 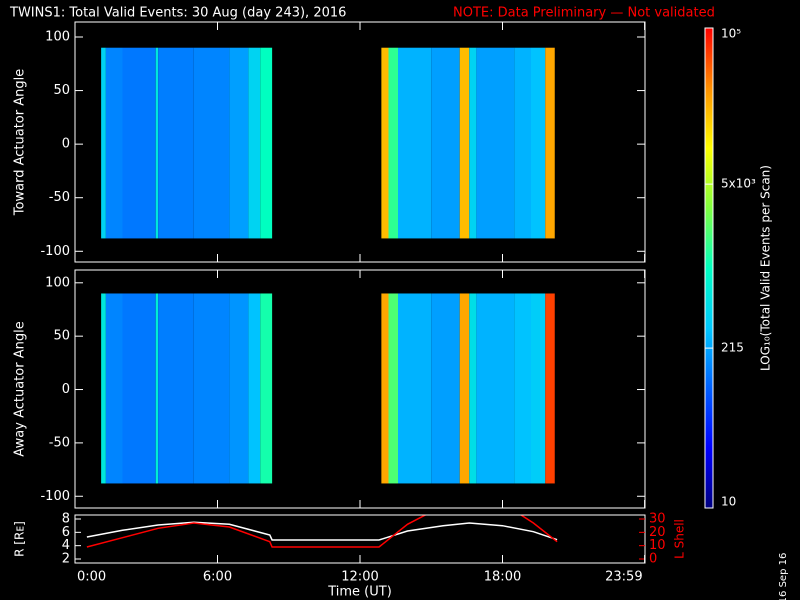 I want to click on y-axis-label: R [Rᴇ], so click(x=20, y=539).